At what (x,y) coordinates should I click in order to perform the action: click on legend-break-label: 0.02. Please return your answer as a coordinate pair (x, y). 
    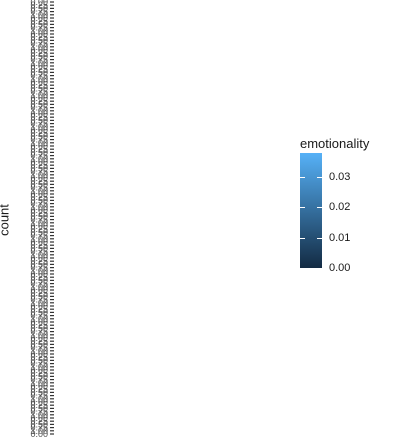
    Looking at the image, I should click on (340, 207).